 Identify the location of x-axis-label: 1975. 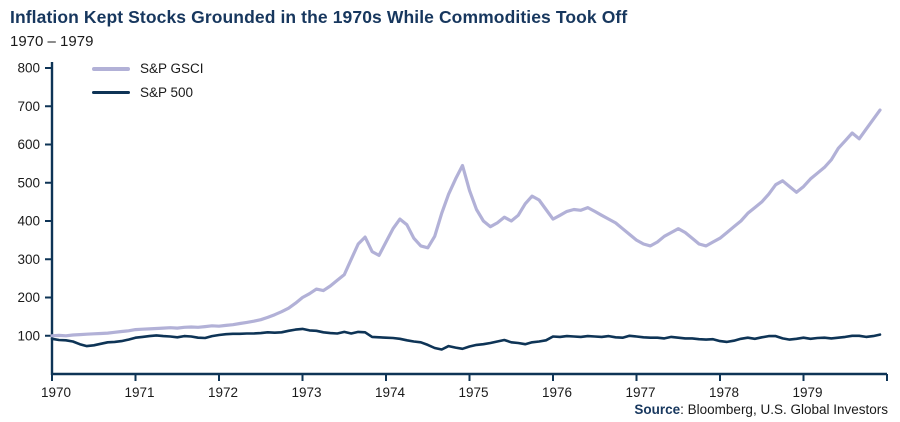
(473, 392).